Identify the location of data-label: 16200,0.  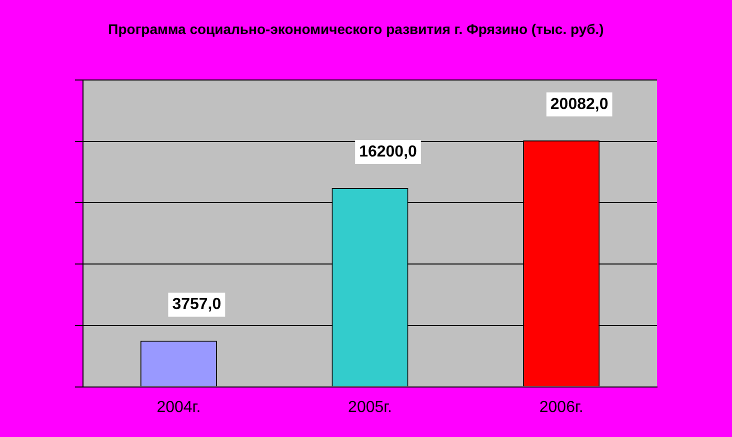
(388, 151).